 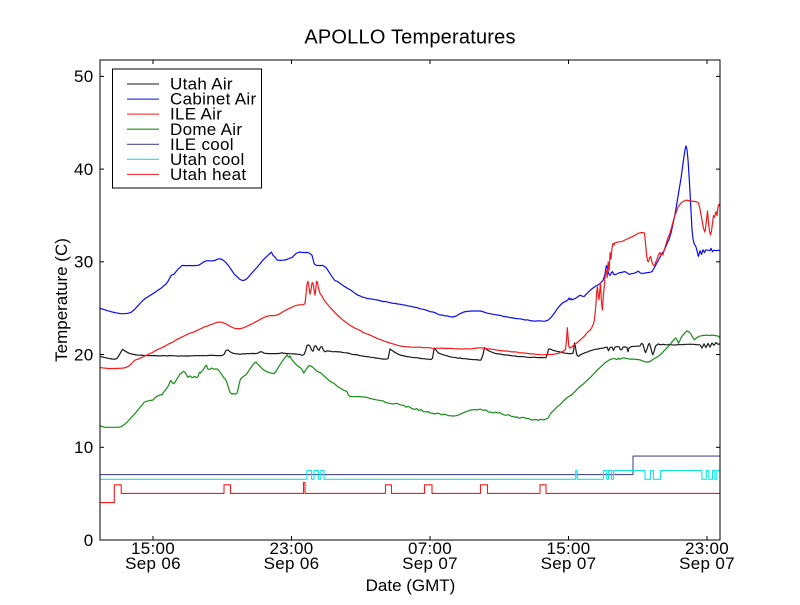 I want to click on svg-text: 50, so click(x=84, y=76).